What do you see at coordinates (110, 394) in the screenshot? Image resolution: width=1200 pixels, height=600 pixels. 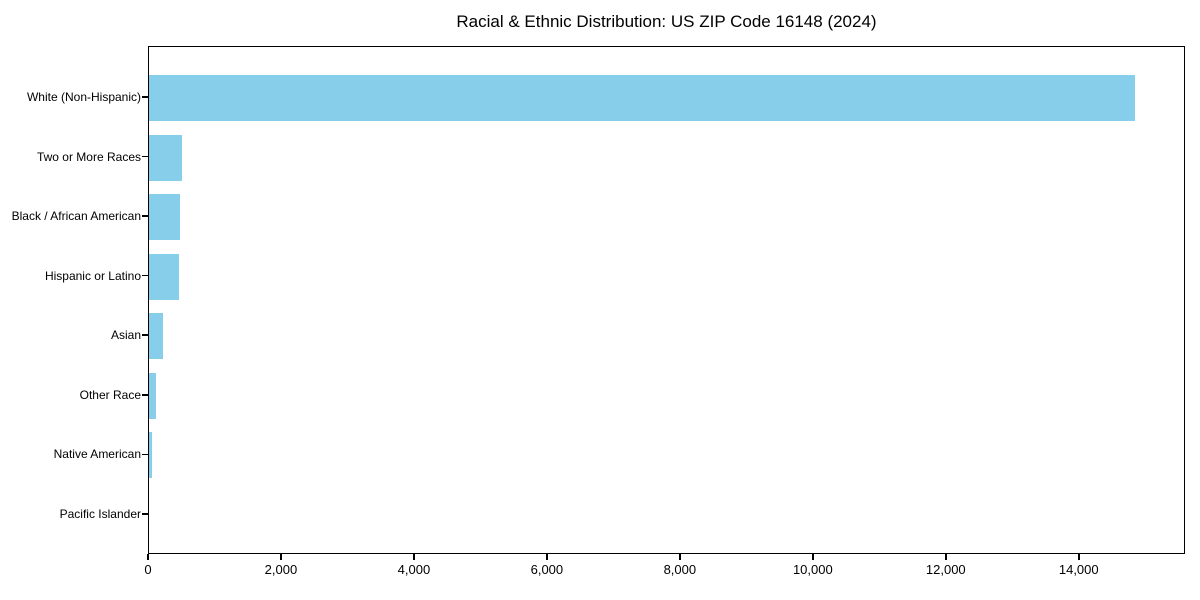 I see `y-tick-label: Other Race` at bounding box center [110, 394].